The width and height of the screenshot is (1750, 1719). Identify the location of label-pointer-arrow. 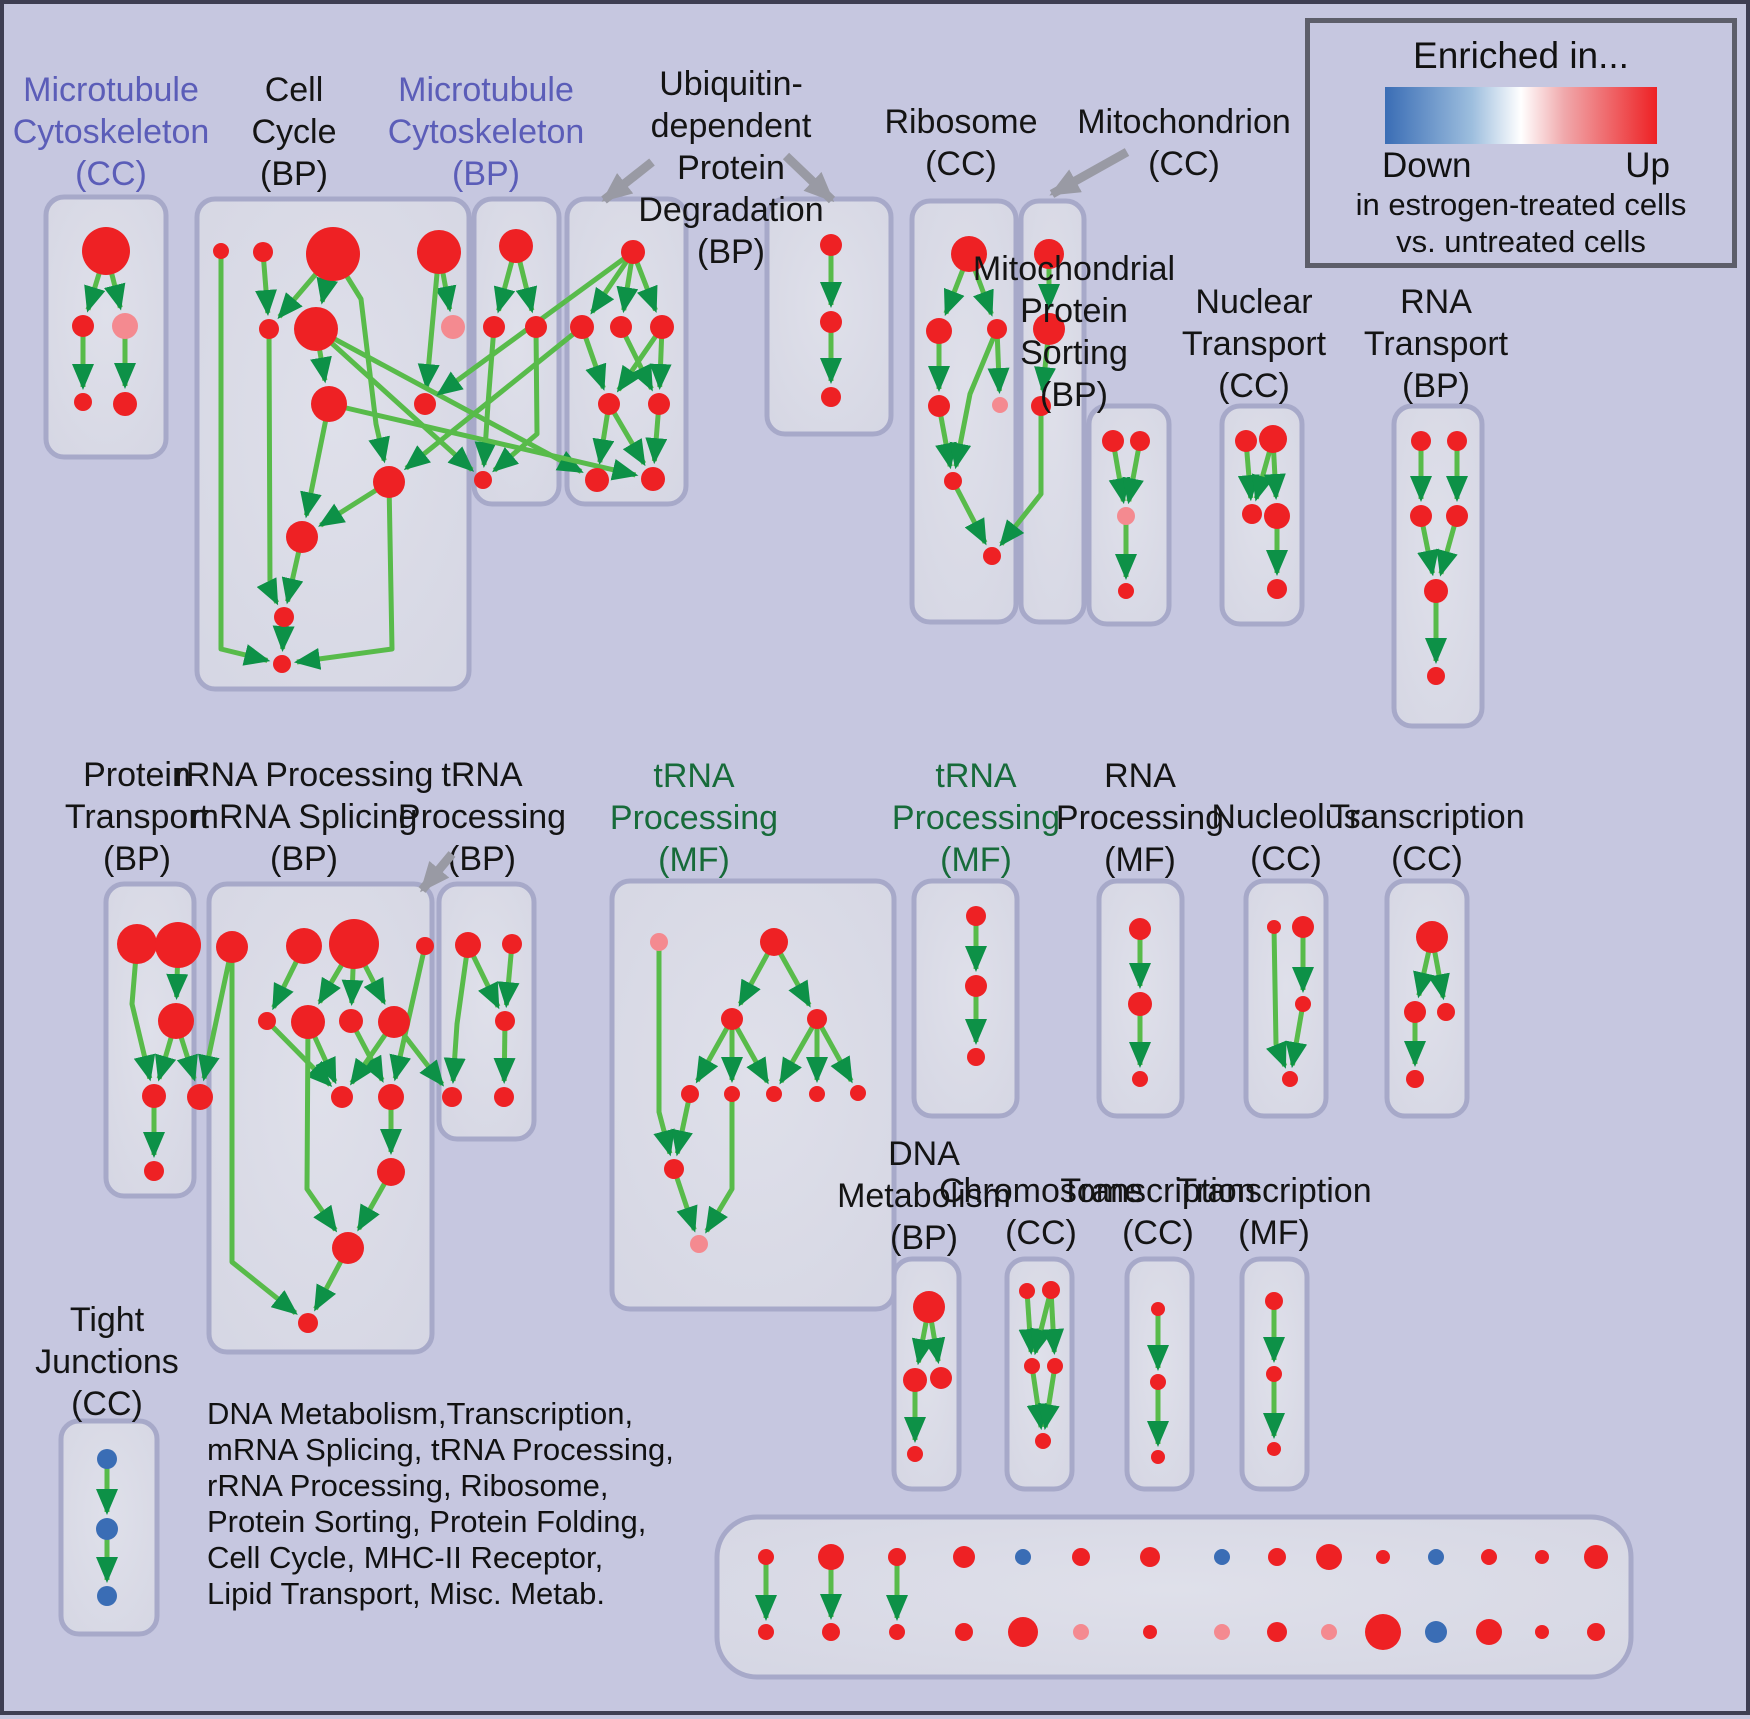
(809, 178).